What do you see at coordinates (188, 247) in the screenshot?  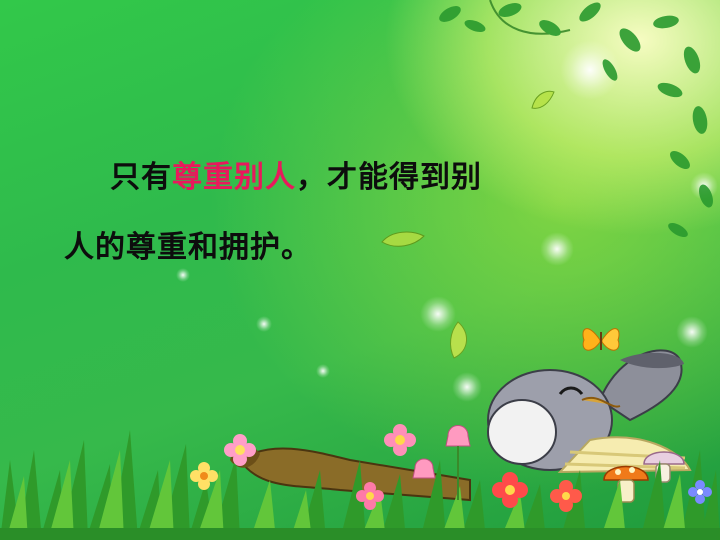 I see `text-line-2: 人的尊重和拥护。` at bounding box center [188, 247].